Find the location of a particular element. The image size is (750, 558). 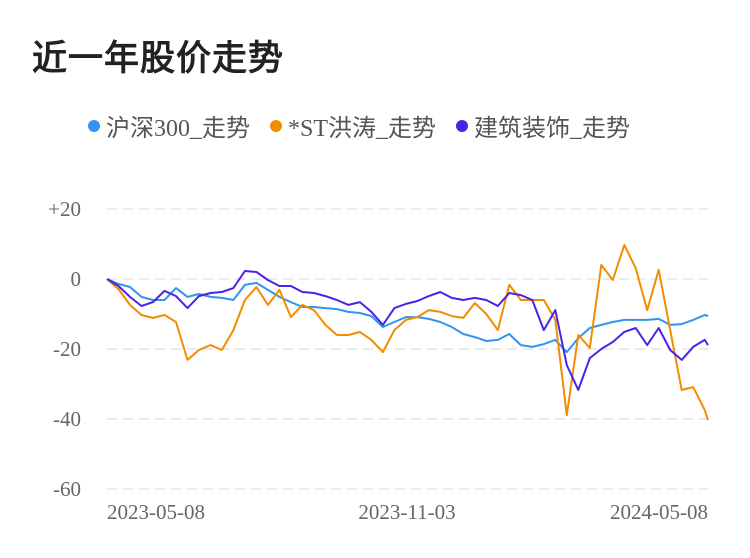

legend-item-hs300: 沪深300_走势 is located at coordinates (169, 125).